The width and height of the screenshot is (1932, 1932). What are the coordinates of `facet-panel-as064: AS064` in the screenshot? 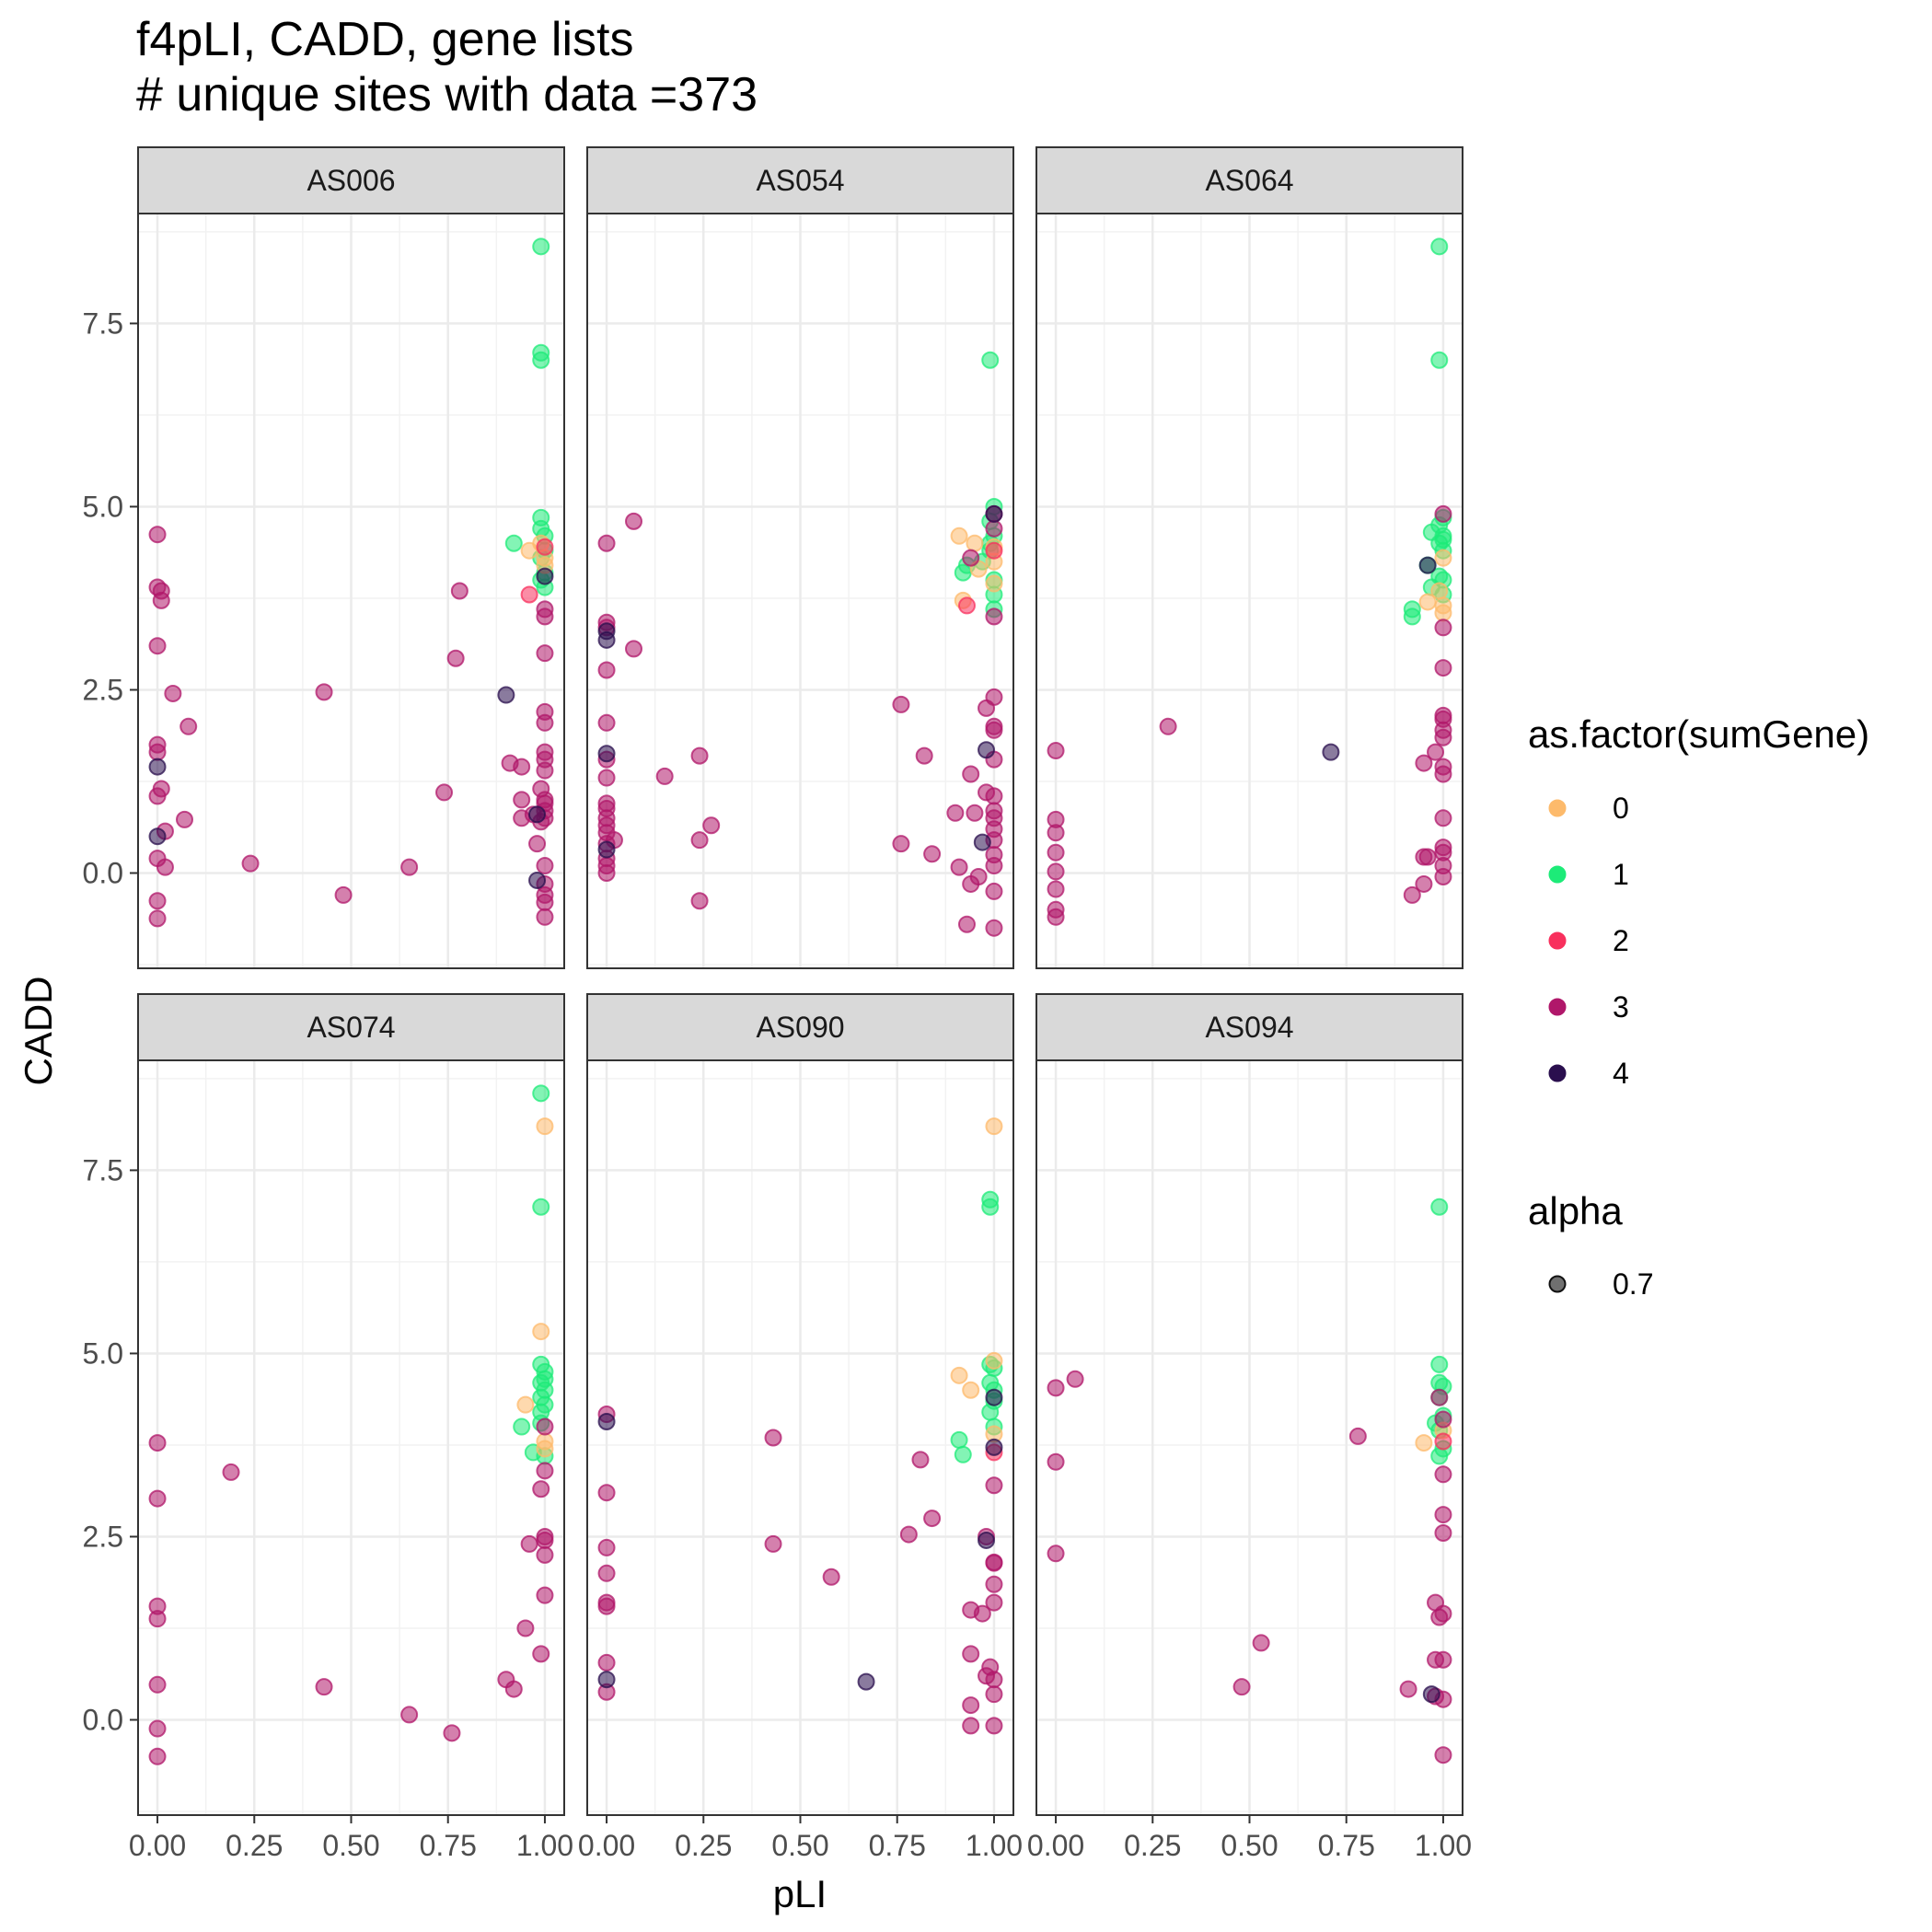 It's located at (1249, 558).